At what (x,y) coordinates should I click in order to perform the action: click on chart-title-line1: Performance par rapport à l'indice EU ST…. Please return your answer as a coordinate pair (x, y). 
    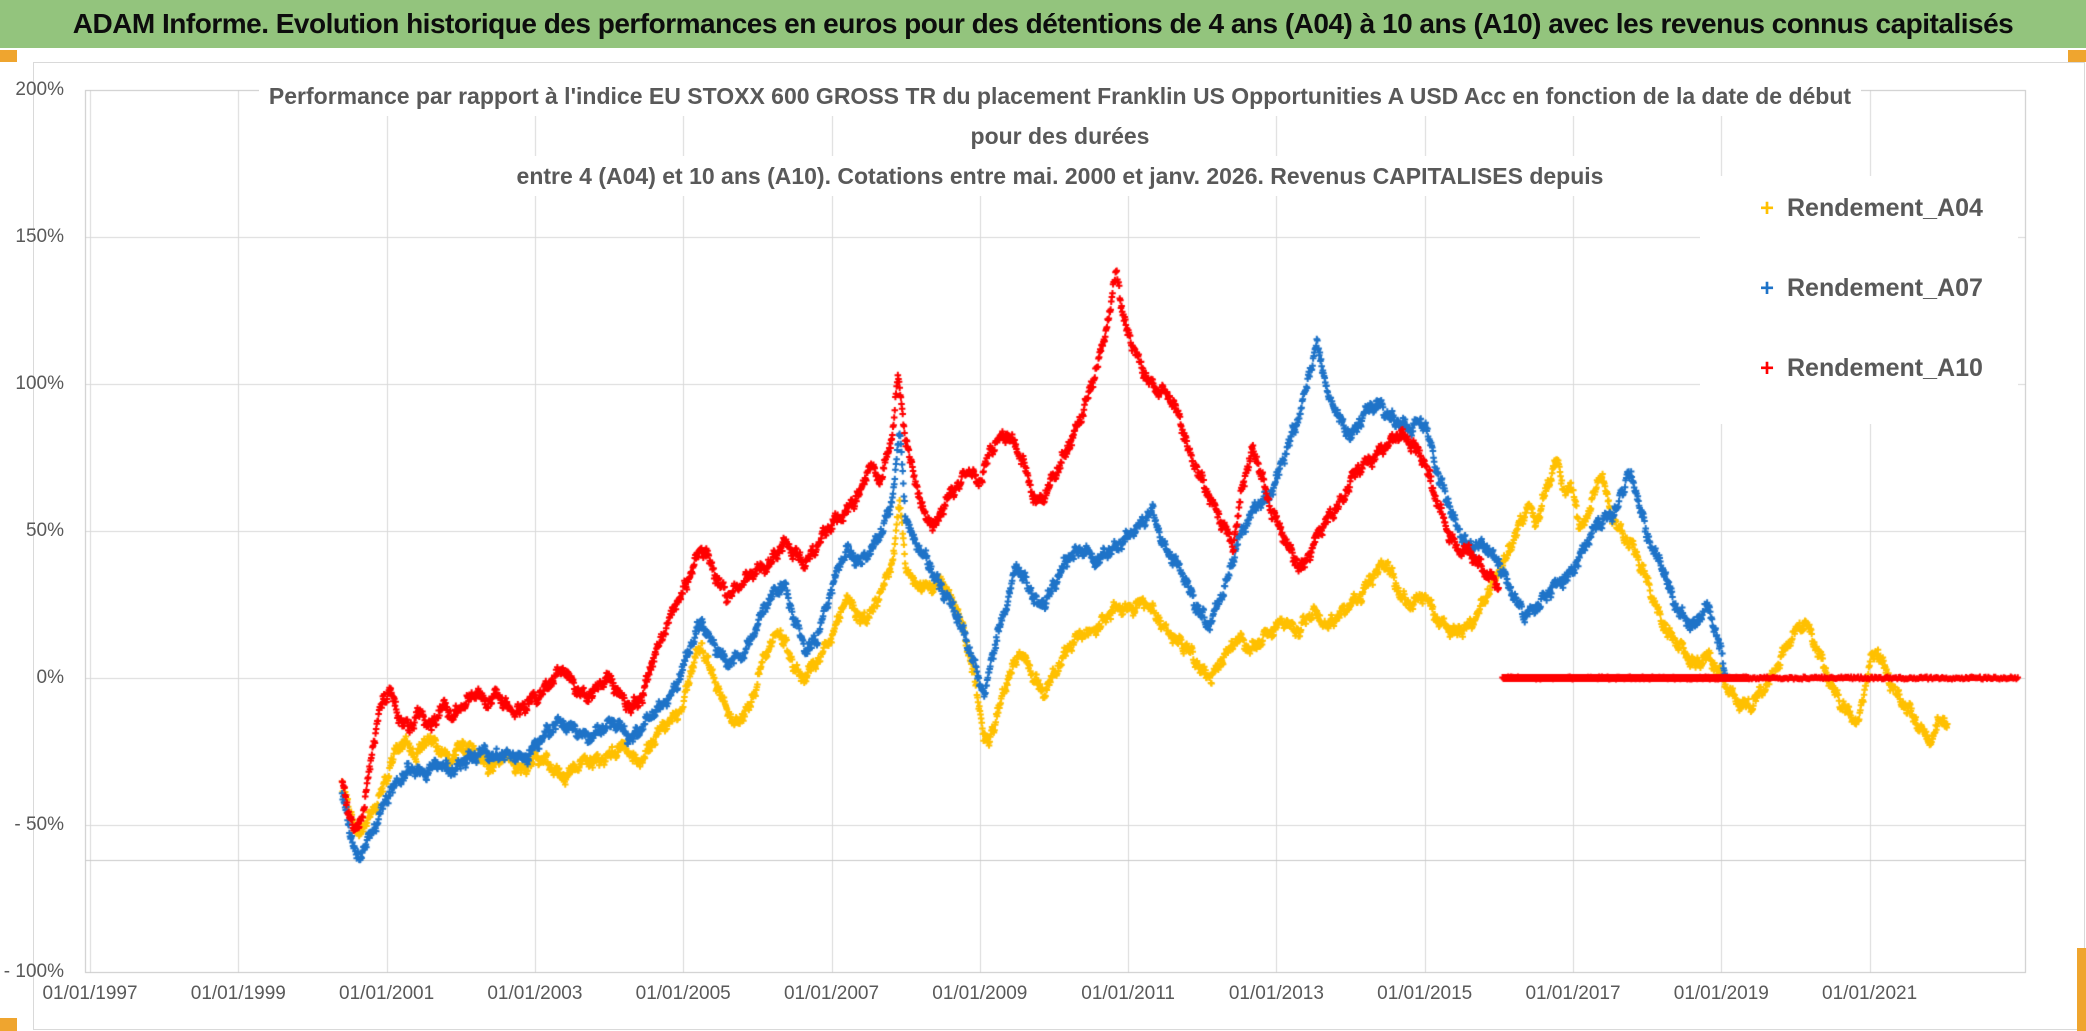
    Looking at the image, I should click on (1060, 96).